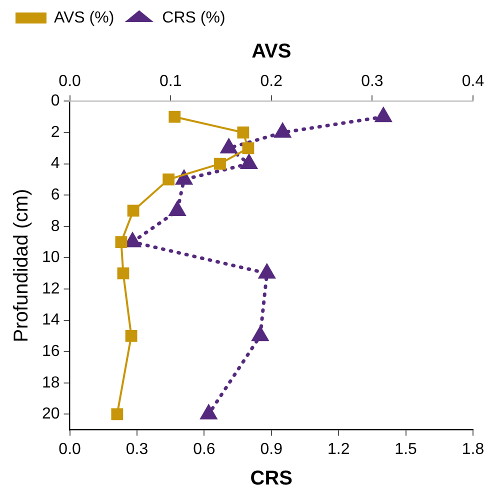 This screenshot has width=493, height=499. Describe the element at coordinates (21, 265) in the screenshot. I see `y-axis-title: Profundidad (cm)` at that location.